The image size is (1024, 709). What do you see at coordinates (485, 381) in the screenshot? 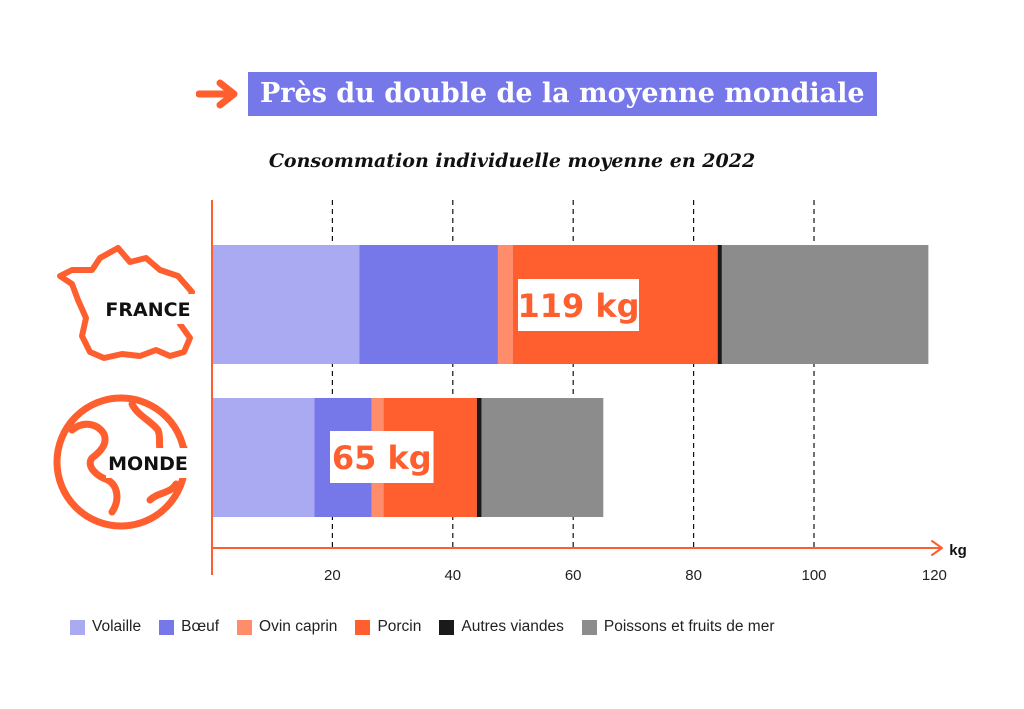
I see `total-labels: 119 kg 65 kg` at bounding box center [485, 381].